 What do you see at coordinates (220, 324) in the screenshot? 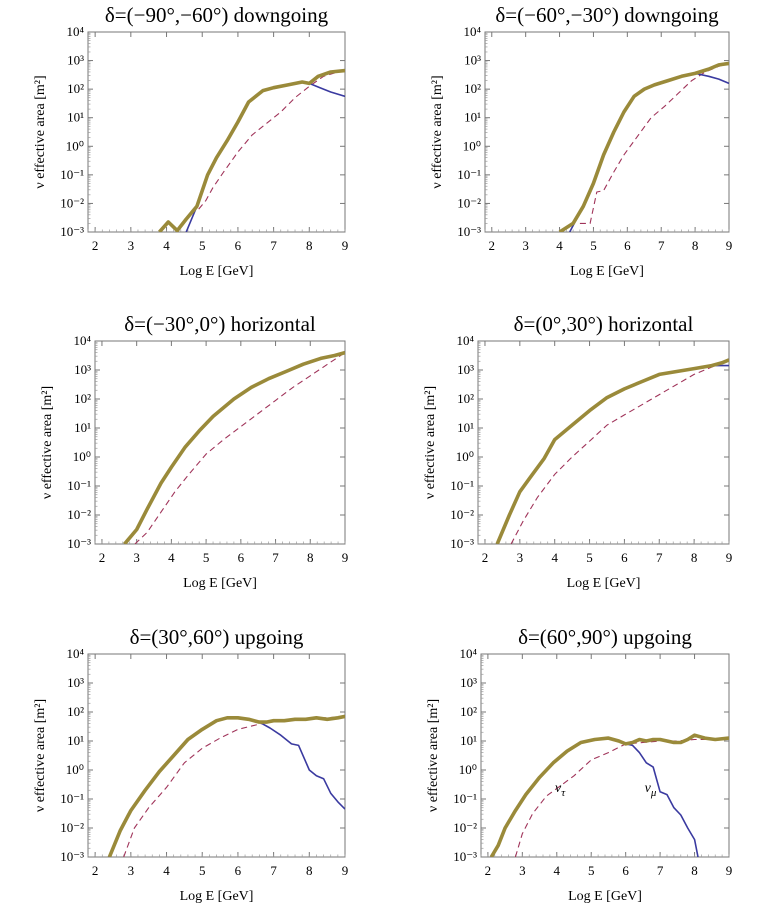
I see `chart-title: δ=(−30°,0°) horizontal` at bounding box center [220, 324].